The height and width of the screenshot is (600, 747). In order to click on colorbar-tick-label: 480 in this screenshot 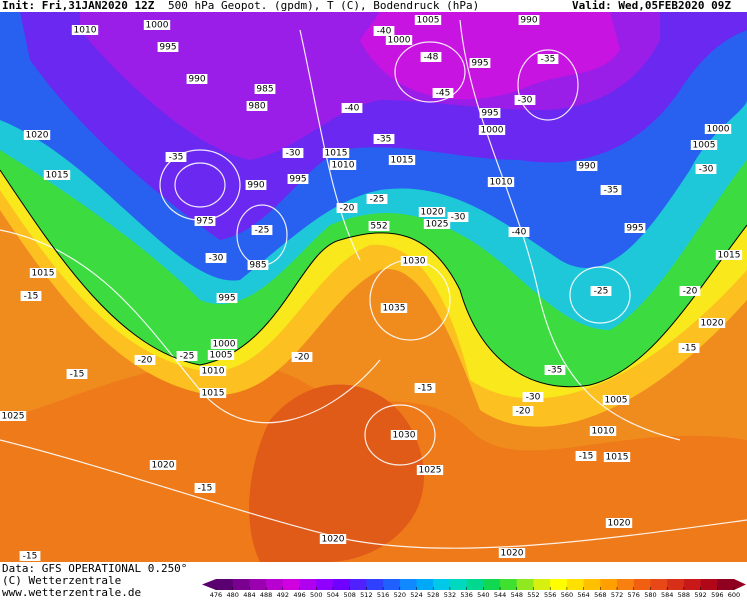, I will do `click(232, 595)`.